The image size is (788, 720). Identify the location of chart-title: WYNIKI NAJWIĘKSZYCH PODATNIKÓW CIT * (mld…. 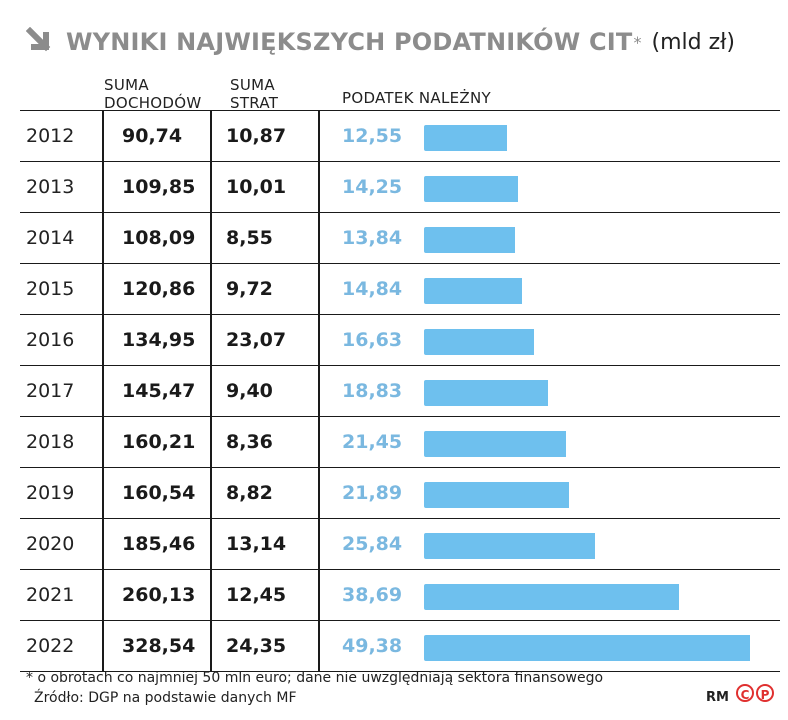
(380, 42).